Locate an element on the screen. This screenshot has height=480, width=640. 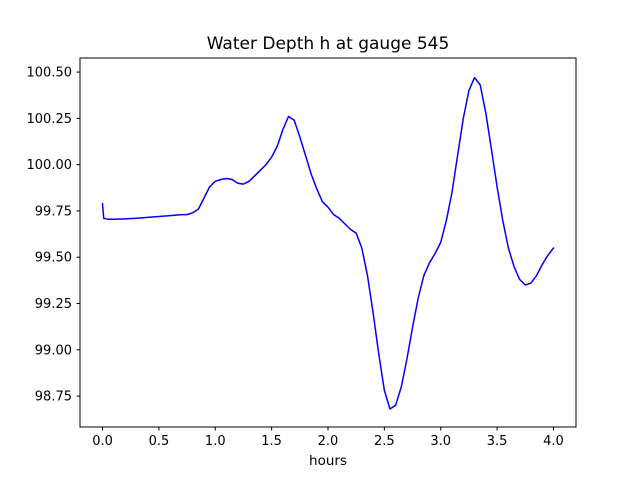
x-tick-label: 3.5 is located at coordinates (497, 441).